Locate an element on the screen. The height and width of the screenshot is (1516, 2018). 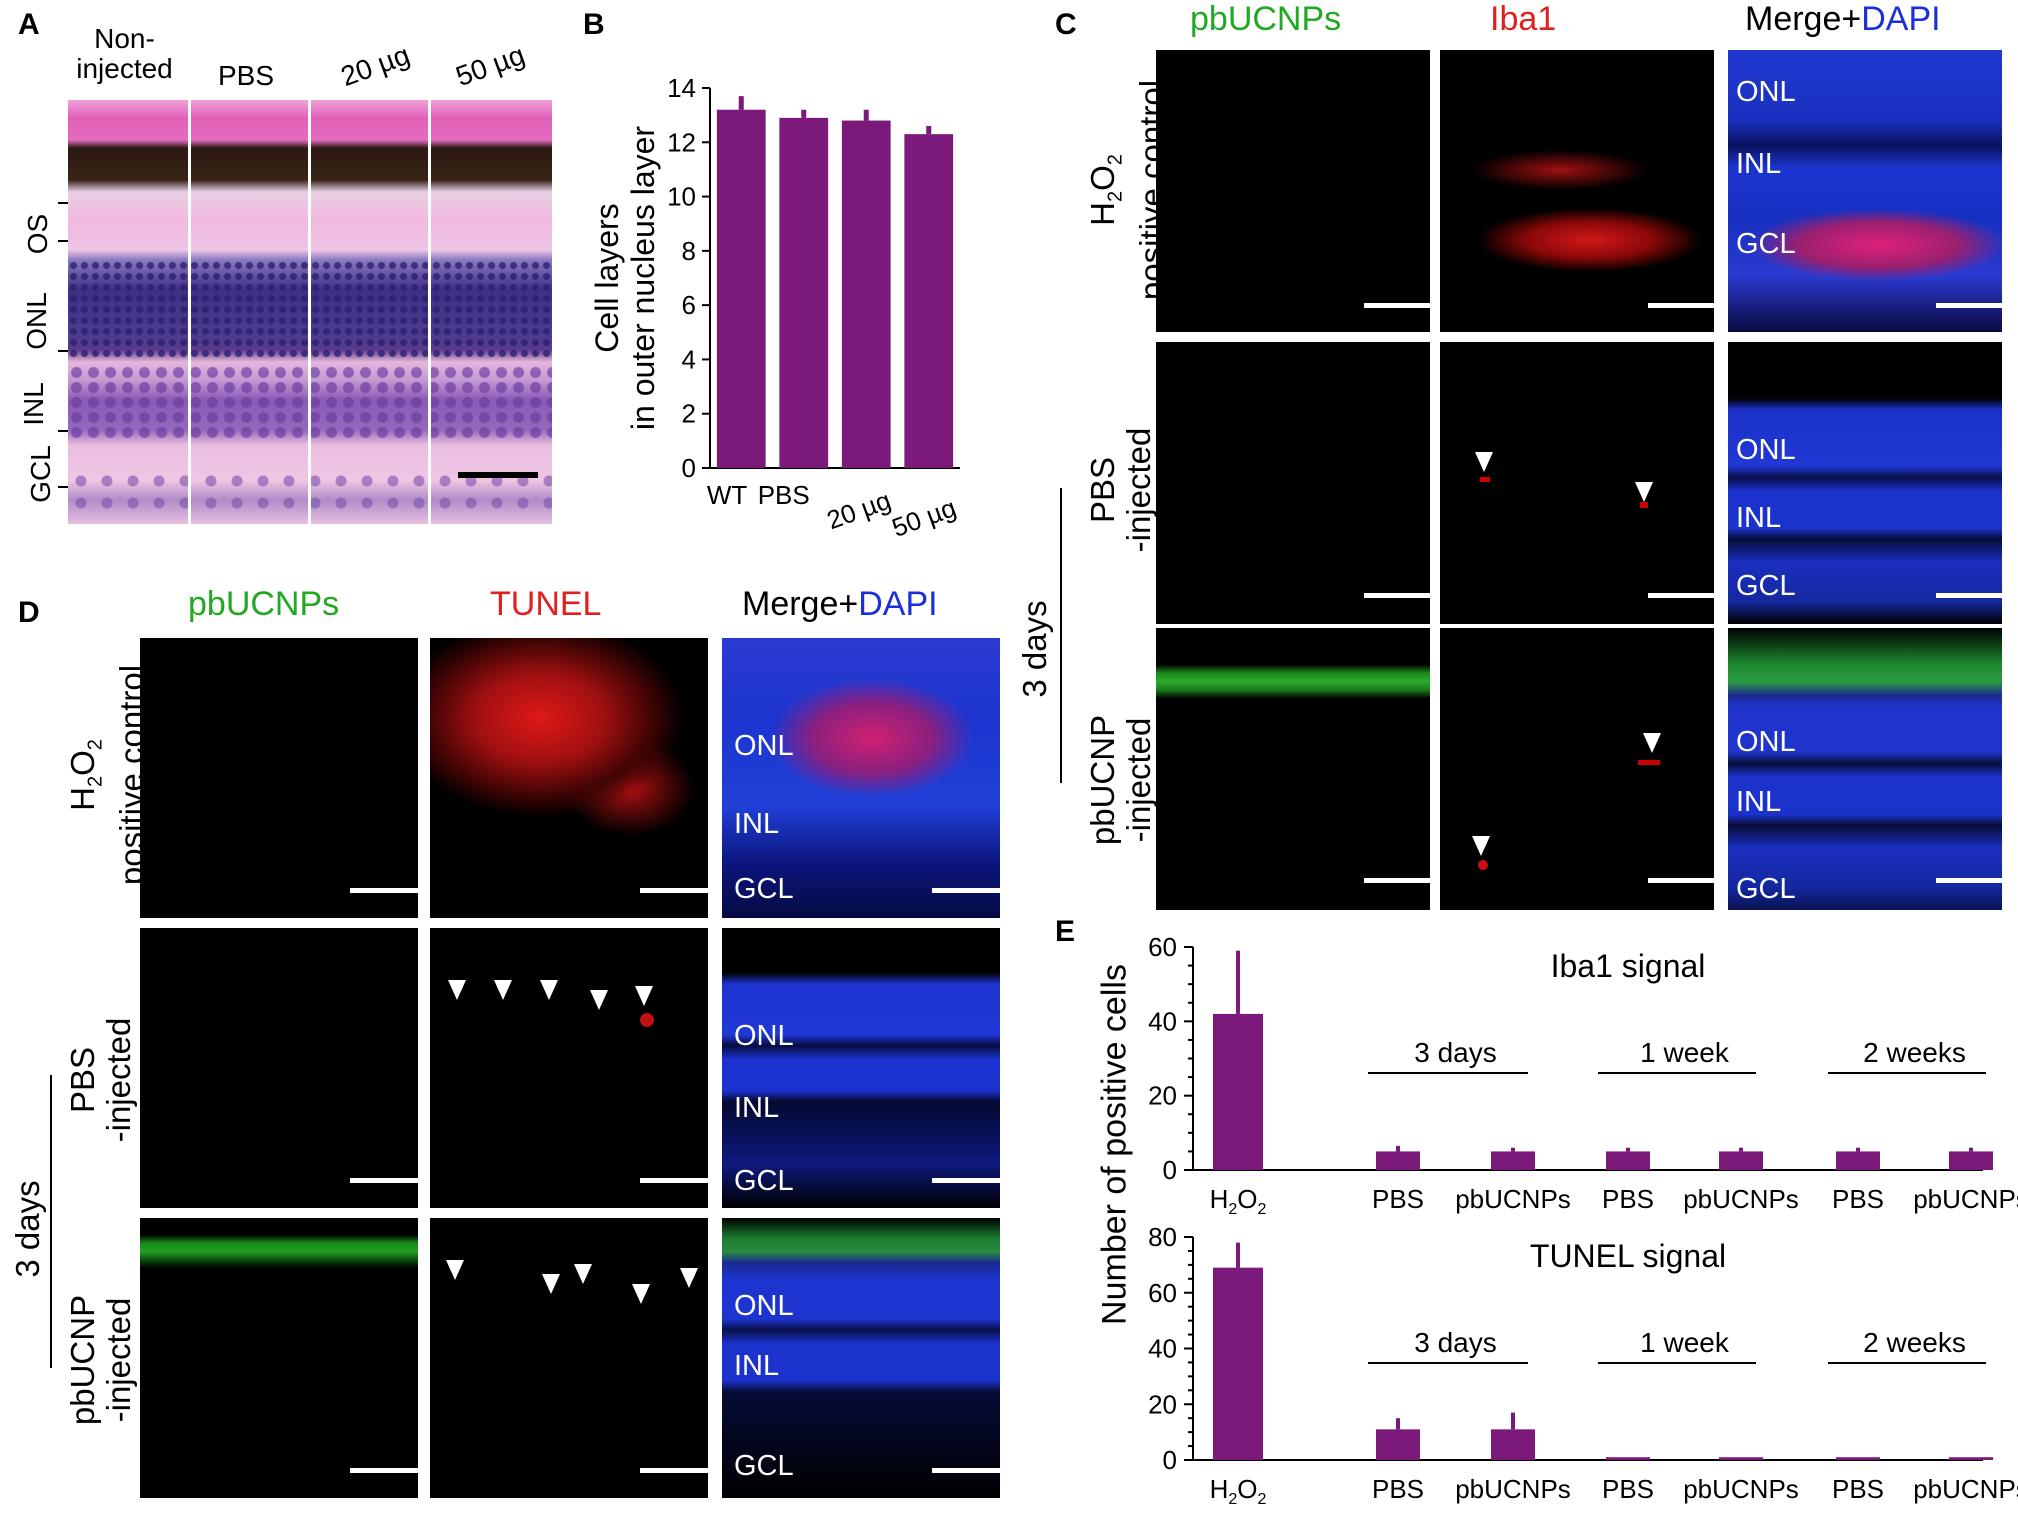
y-tick-label: 8 is located at coordinates (689, 251).